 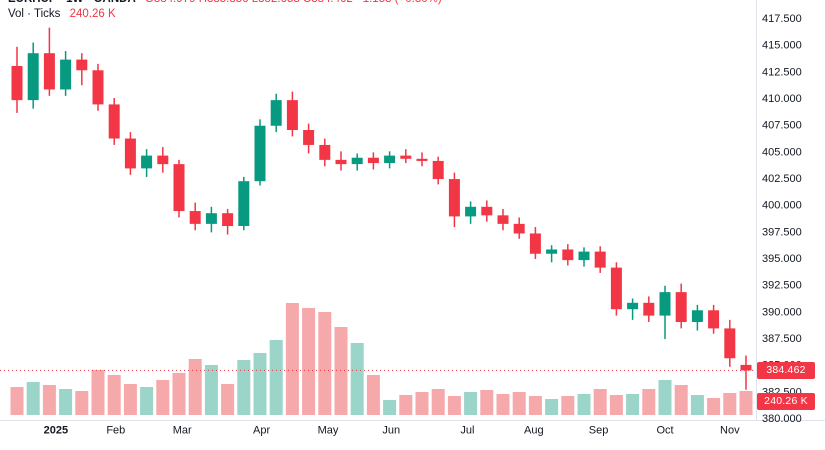 I want to click on price-axis-label: 412.500, so click(x=782, y=72).